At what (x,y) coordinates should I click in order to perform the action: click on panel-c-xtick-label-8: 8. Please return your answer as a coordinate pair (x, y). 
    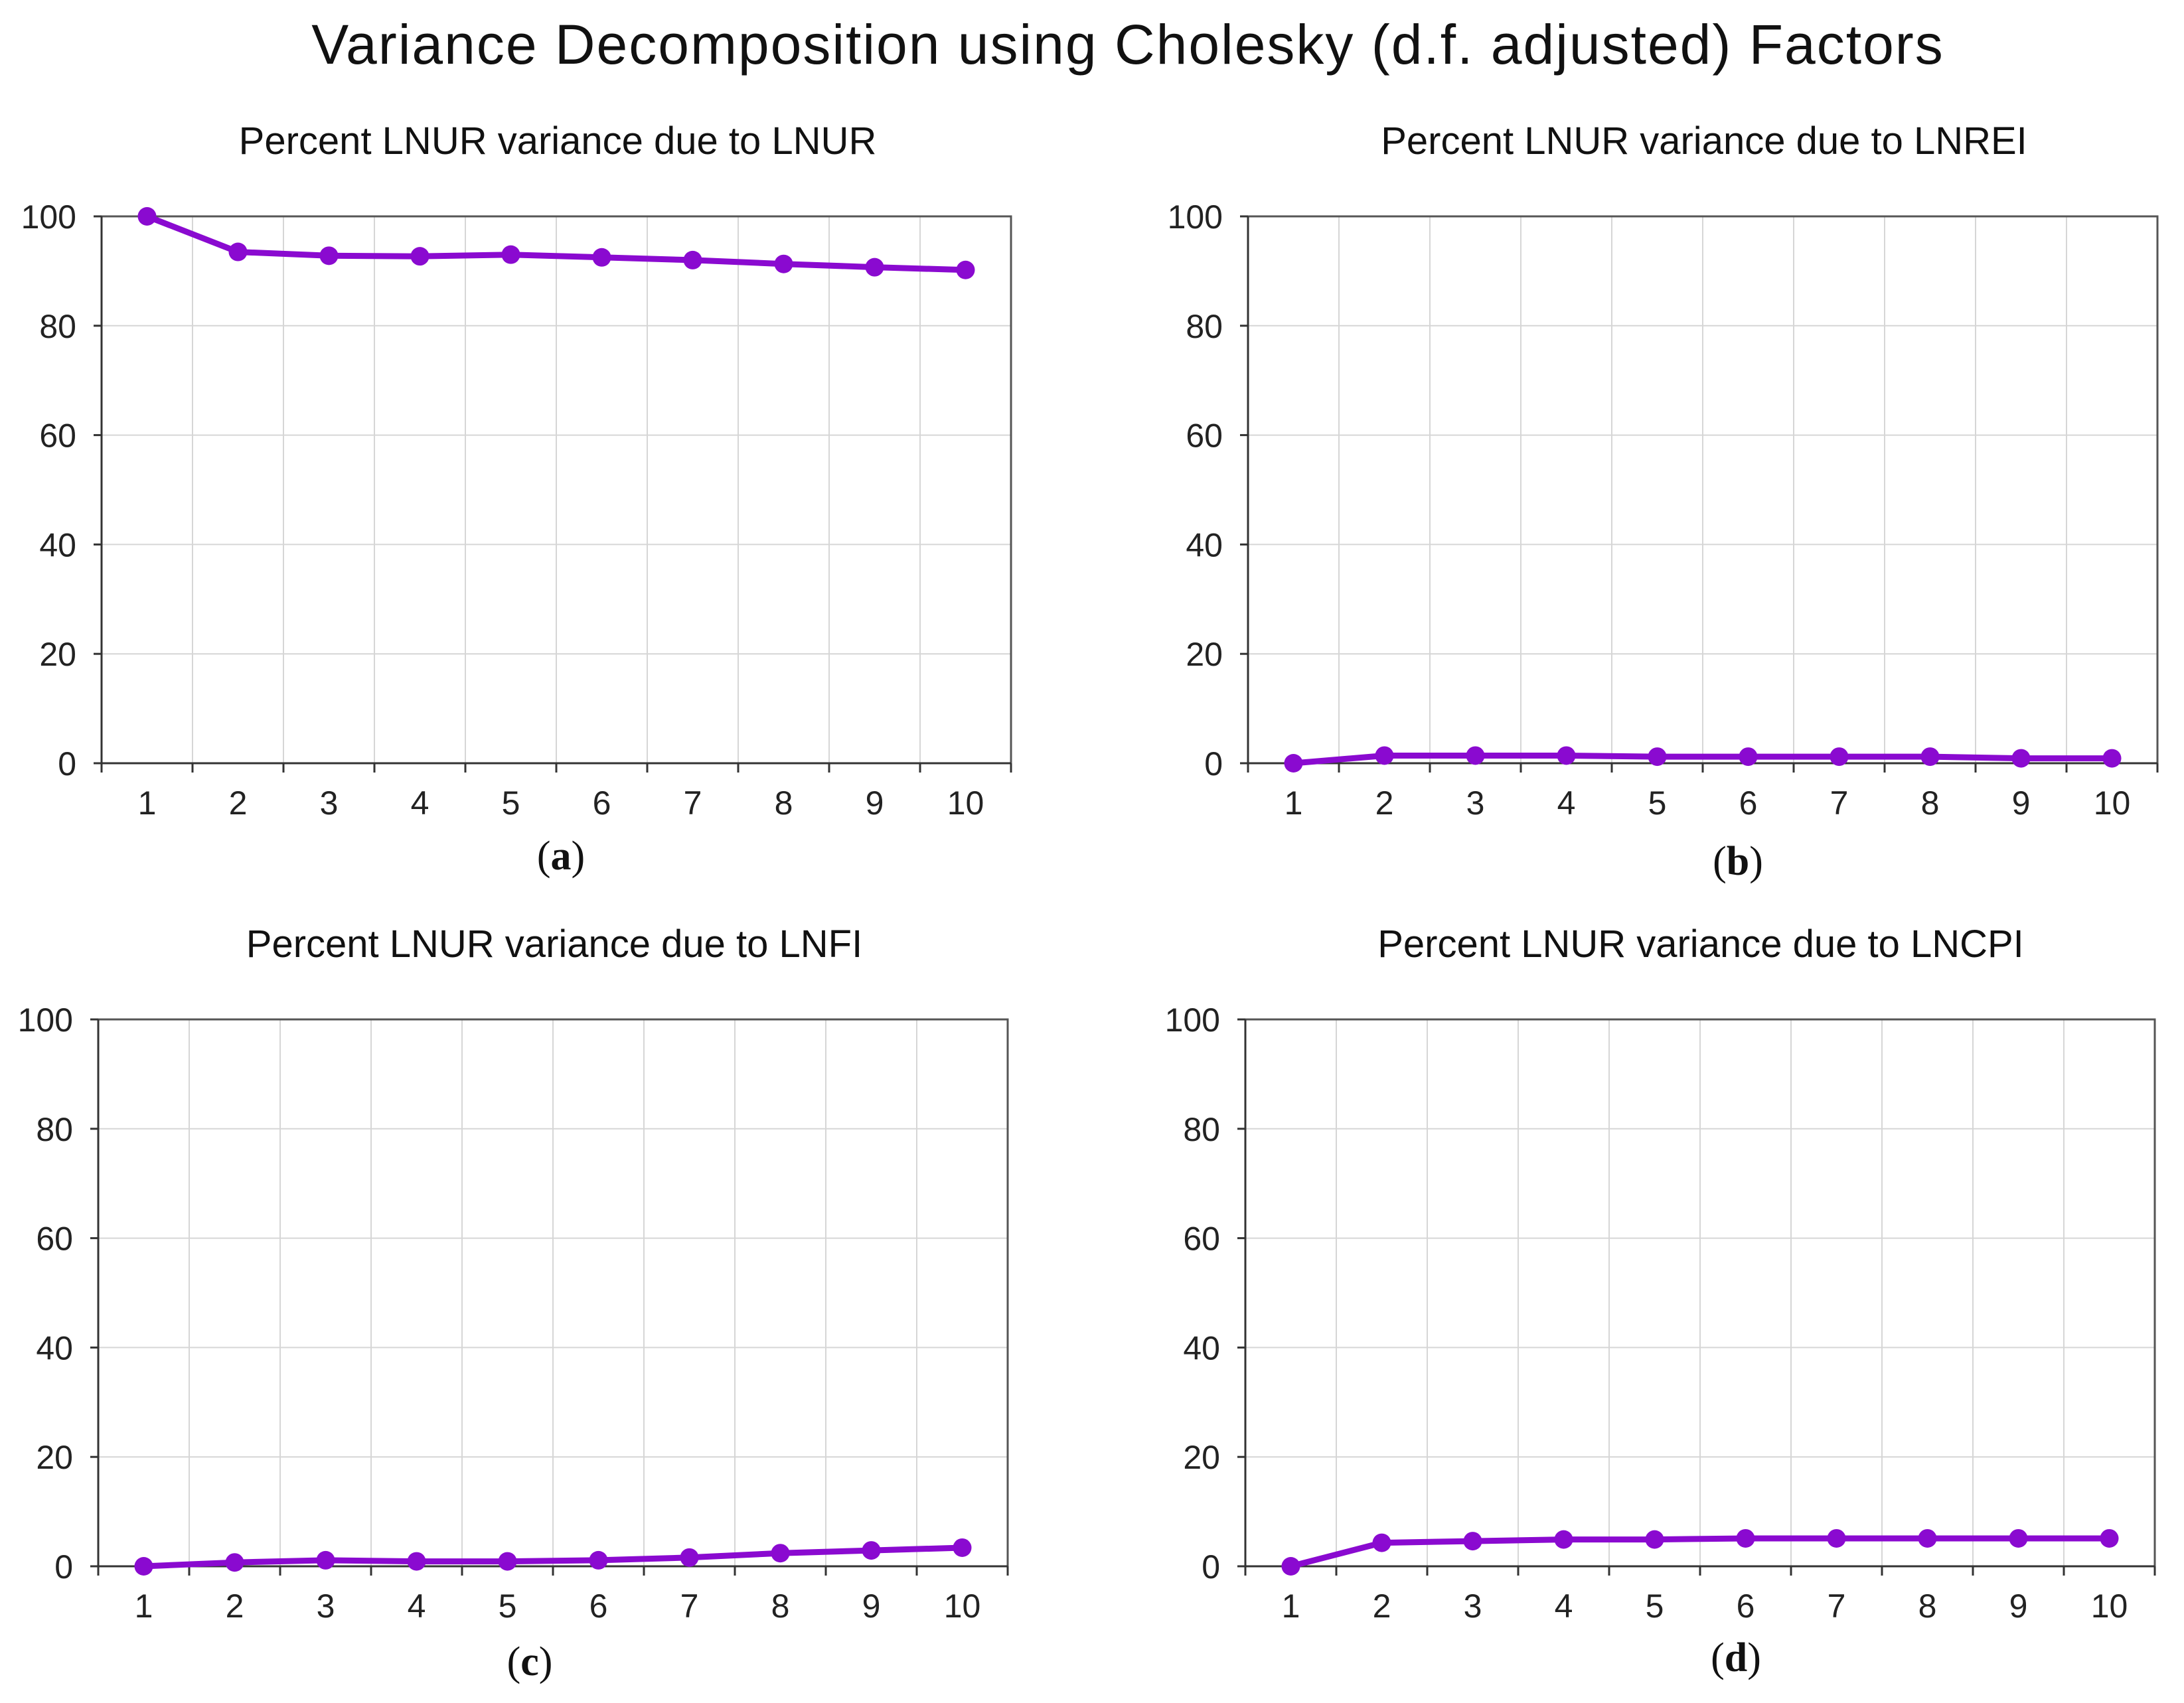
    Looking at the image, I should click on (780, 1606).